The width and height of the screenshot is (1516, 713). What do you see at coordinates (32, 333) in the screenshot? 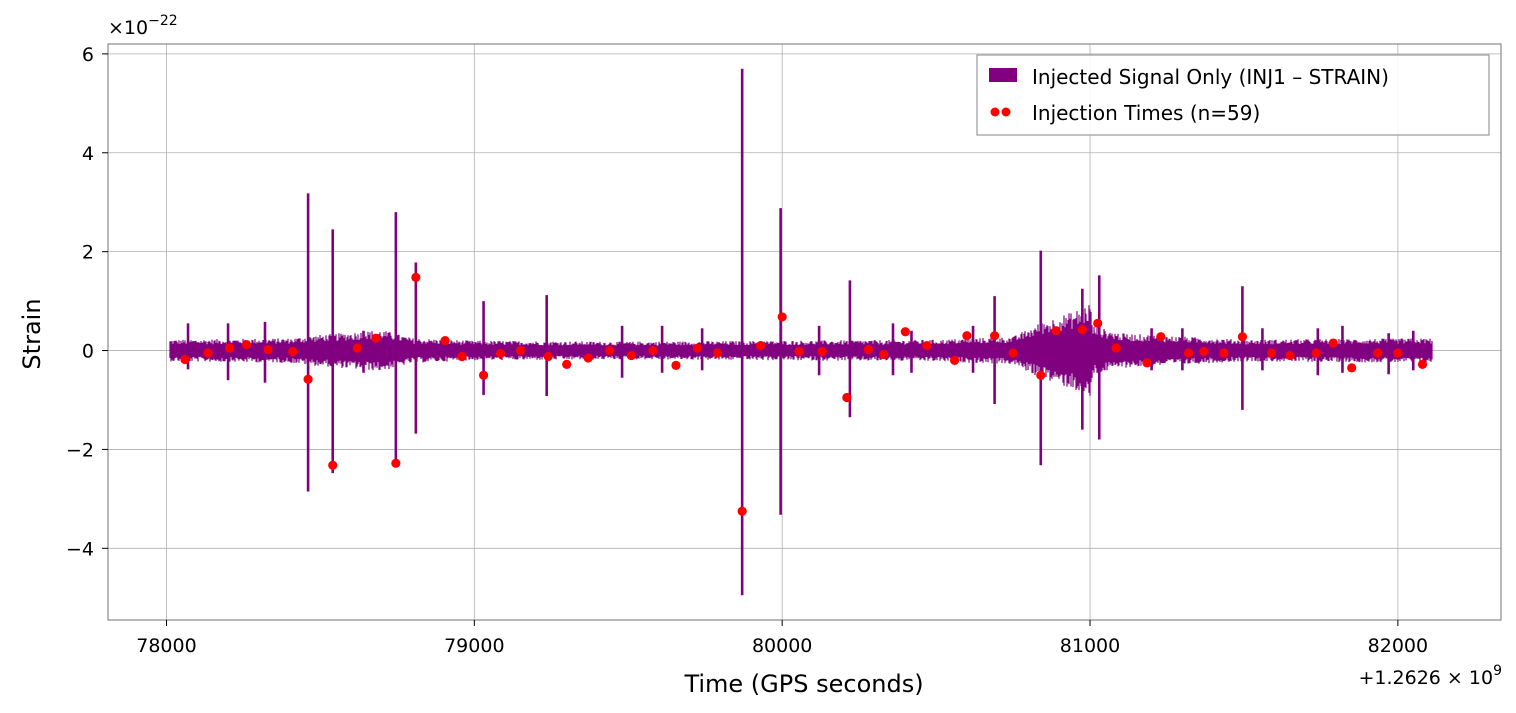
I see `y-axis-label: Strain` at bounding box center [32, 333].